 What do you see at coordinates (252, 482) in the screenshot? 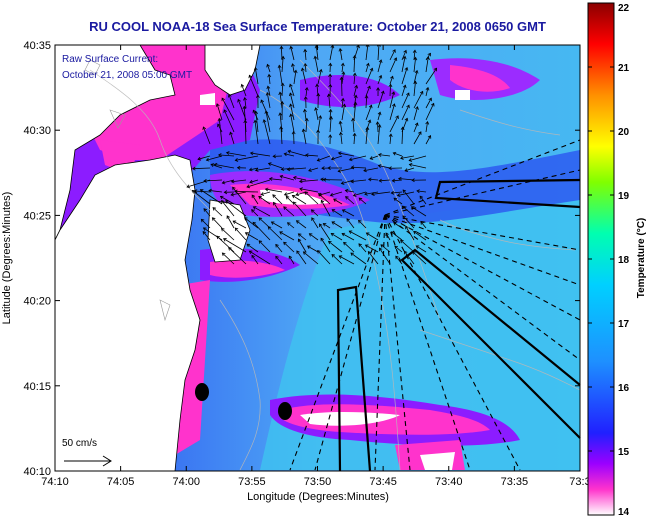
I see `x-tick-label: 73:55` at bounding box center [252, 482].